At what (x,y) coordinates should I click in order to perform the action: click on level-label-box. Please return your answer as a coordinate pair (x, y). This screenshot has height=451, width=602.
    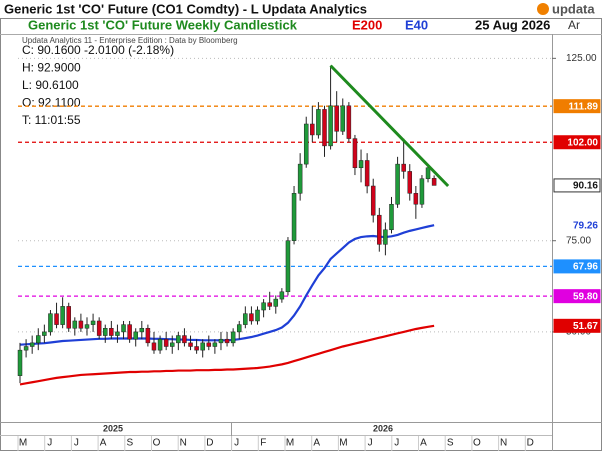
    Looking at the image, I should click on (577, 296).